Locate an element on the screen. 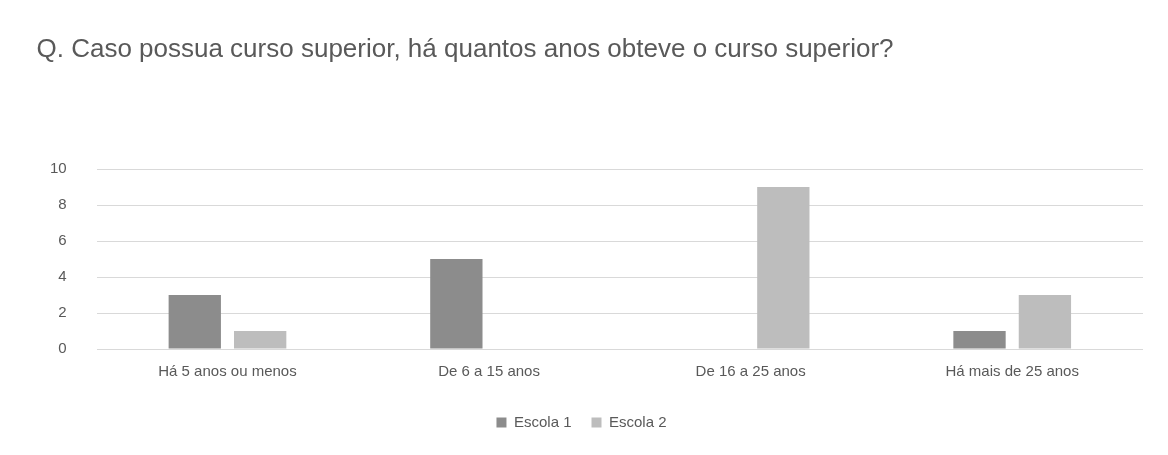 This screenshot has height=455, width=1168. x-tick-label: De 6 a 15 anos is located at coordinates (489, 371).